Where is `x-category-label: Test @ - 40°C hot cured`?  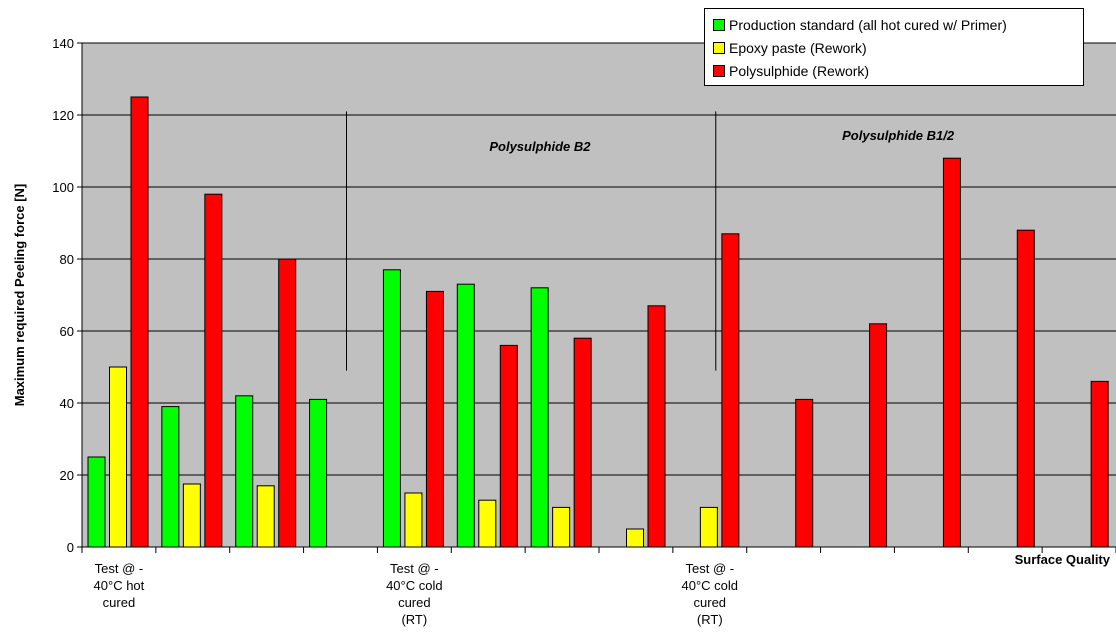
x-category-label: Test @ - 40°C hot cured is located at coordinates (119, 585).